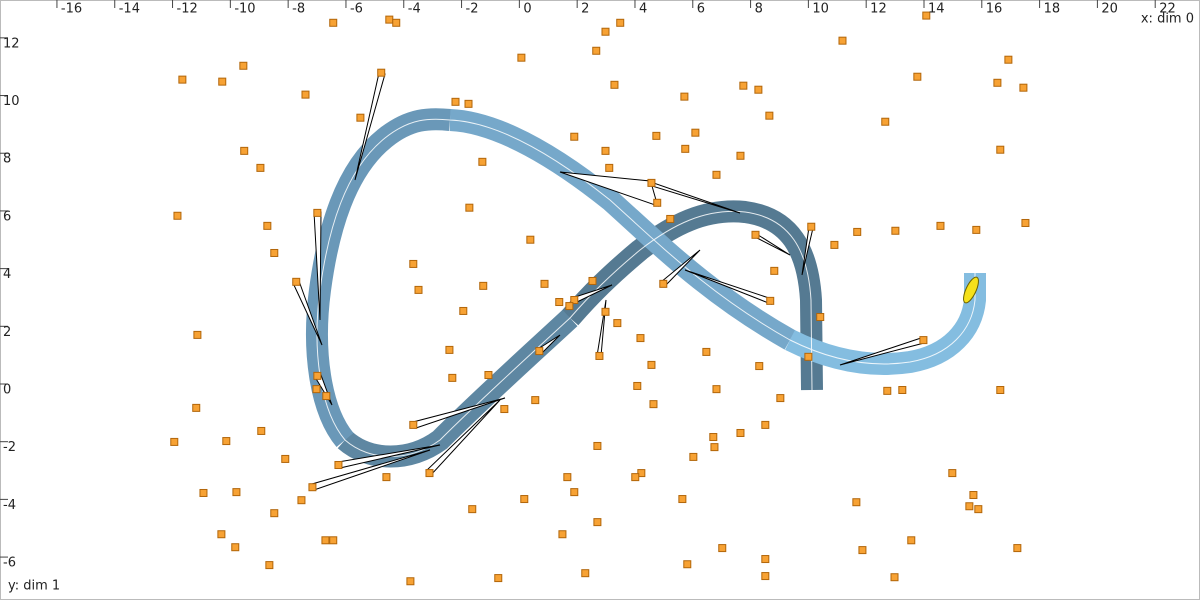  What do you see at coordinates (472, 9) in the screenshot?
I see `x-tick-label: -2` at bounding box center [472, 9].